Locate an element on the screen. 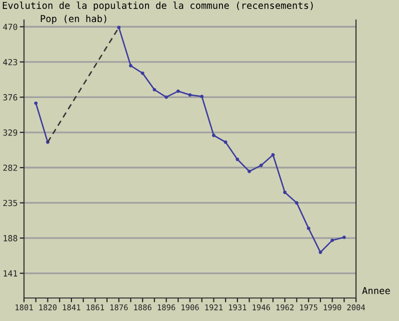 The image size is (399, 321). y-tick-label: 235 is located at coordinates (10, 203).